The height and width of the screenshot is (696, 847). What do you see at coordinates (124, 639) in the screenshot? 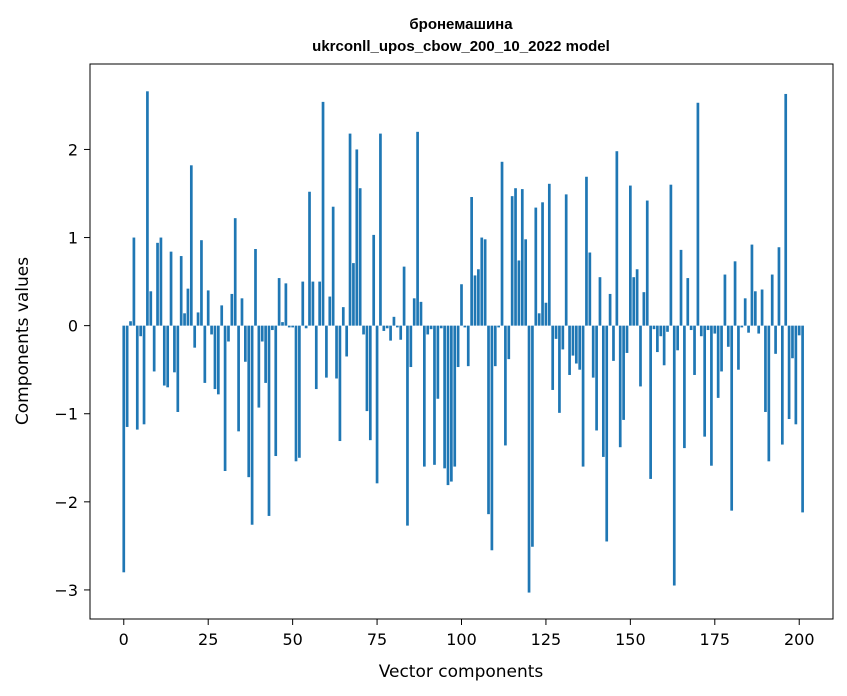
I see `x-tick-label: 0` at bounding box center [124, 639].